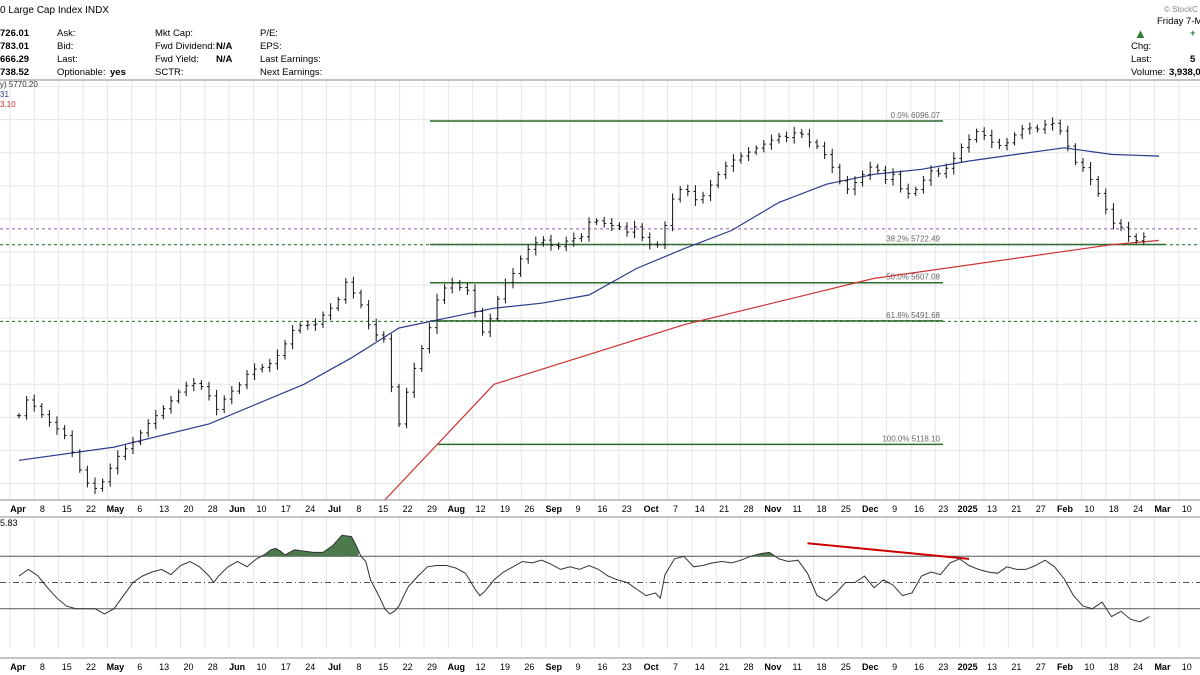  I want to click on fib-level-label: 0.0% 6096.07, so click(916, 115).